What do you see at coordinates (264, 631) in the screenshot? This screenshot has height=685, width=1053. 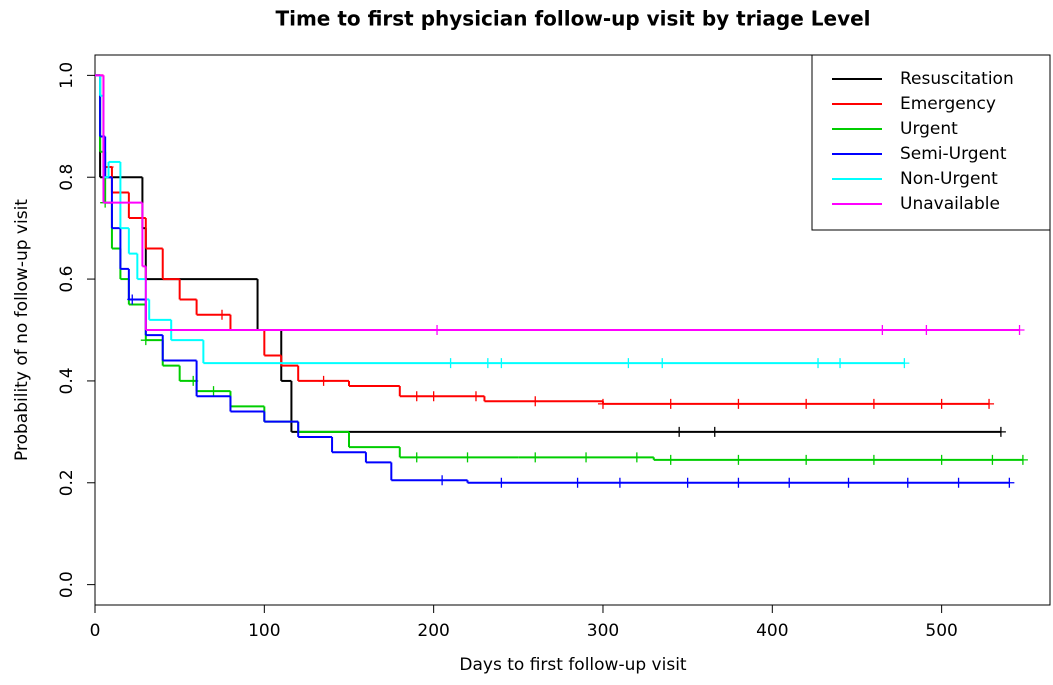 I see `x-tick-label: 100` at bounding box center [264, 631].